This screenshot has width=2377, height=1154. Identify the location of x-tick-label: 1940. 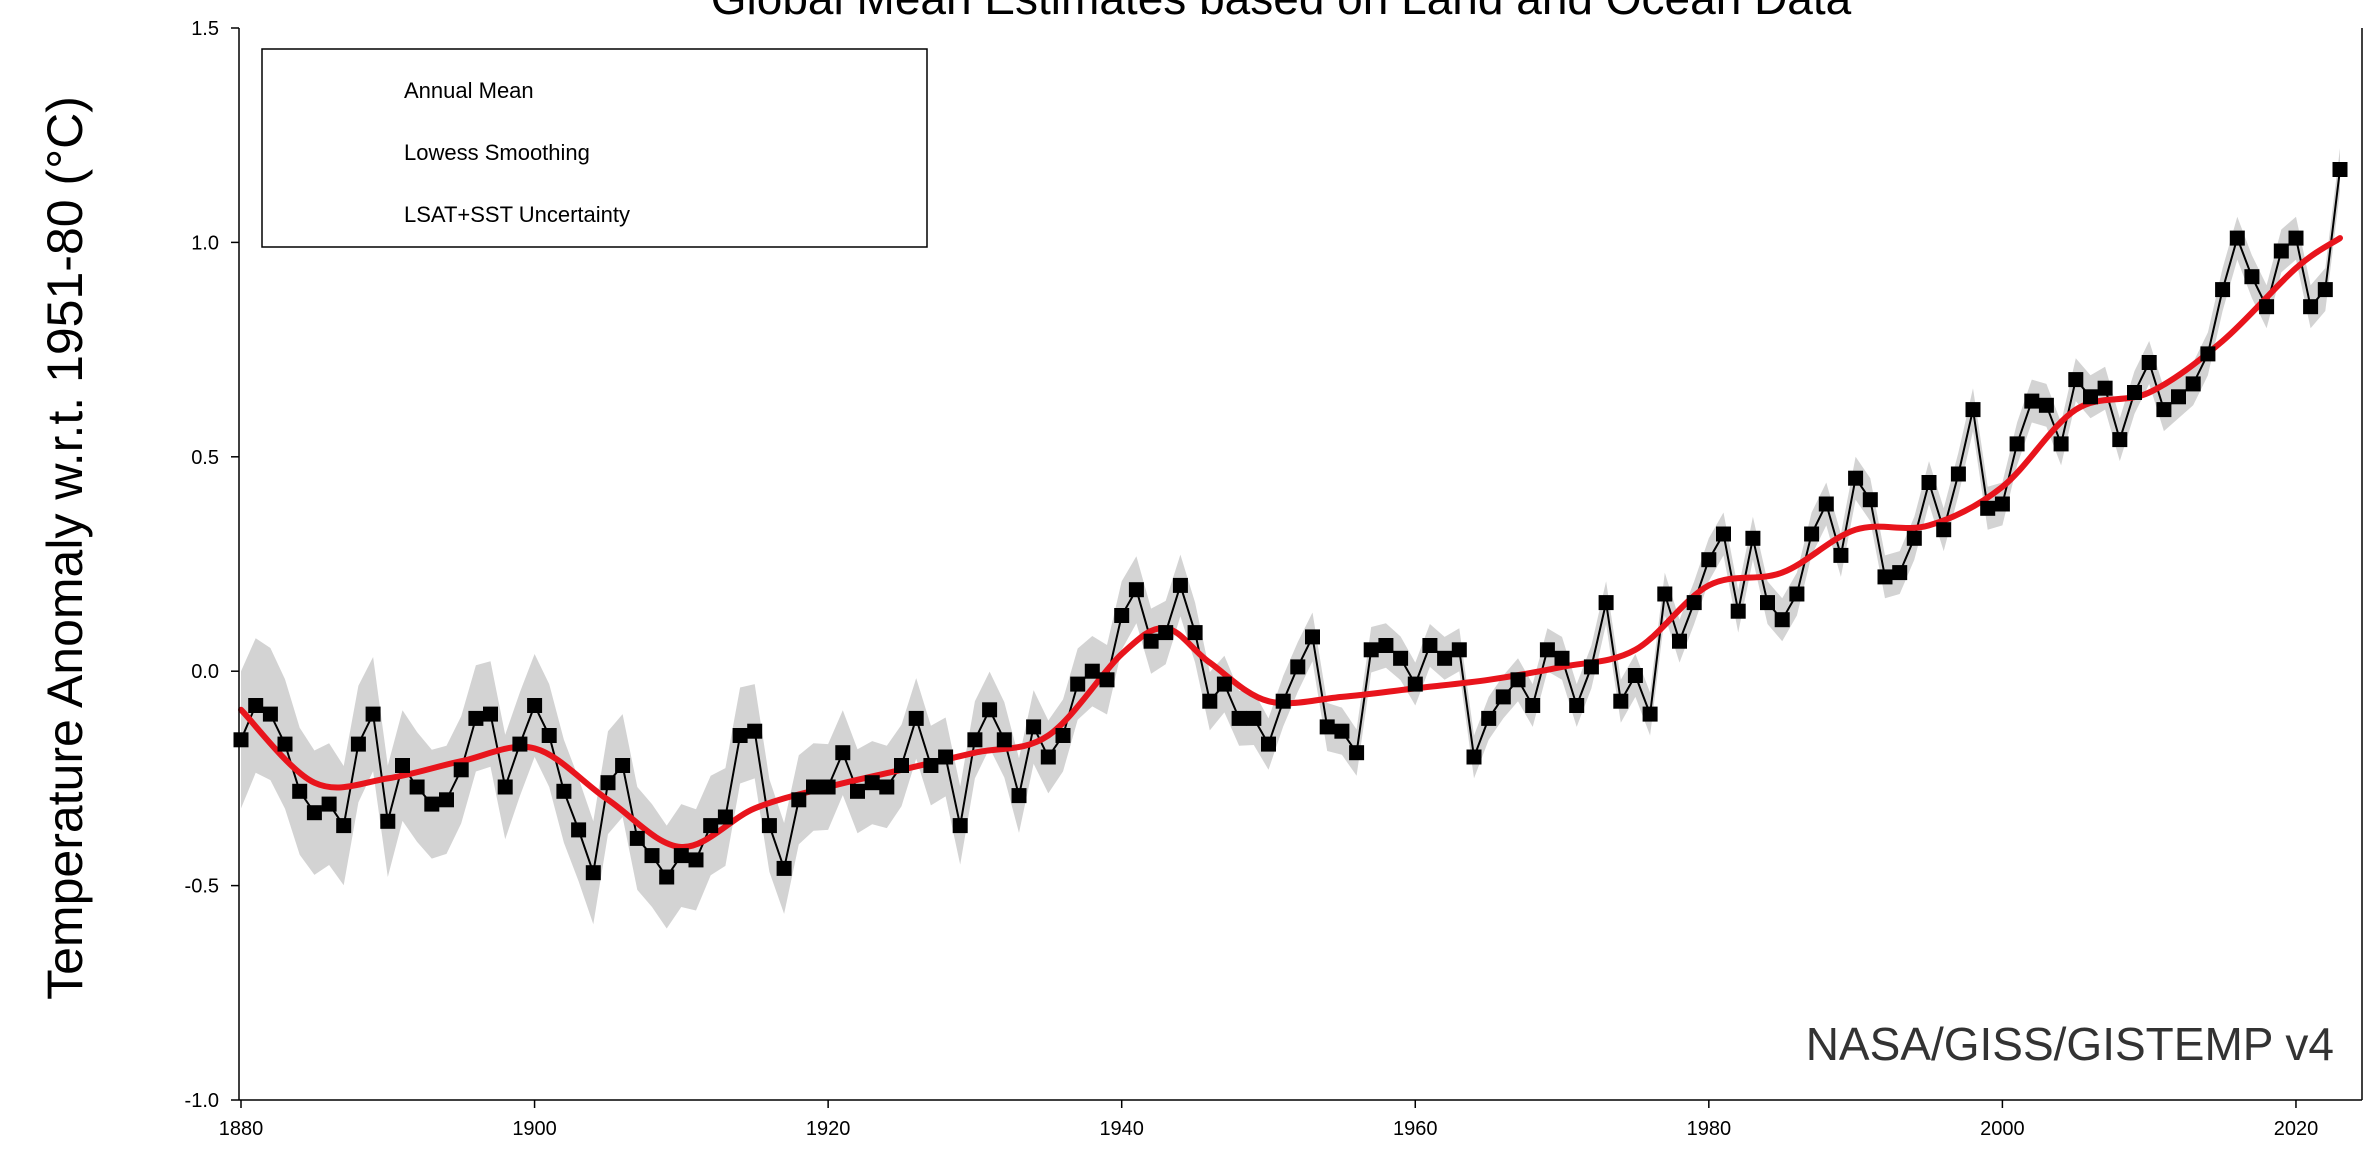
(1121, 1129).